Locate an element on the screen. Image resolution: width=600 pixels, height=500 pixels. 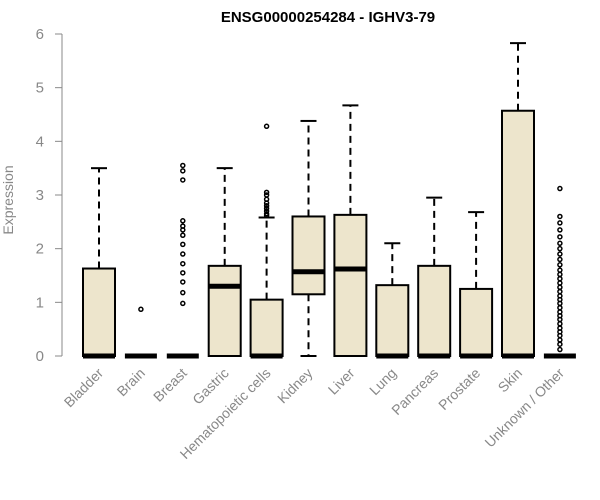
y-tick-label: 2 is located at coordinates (40, 249).